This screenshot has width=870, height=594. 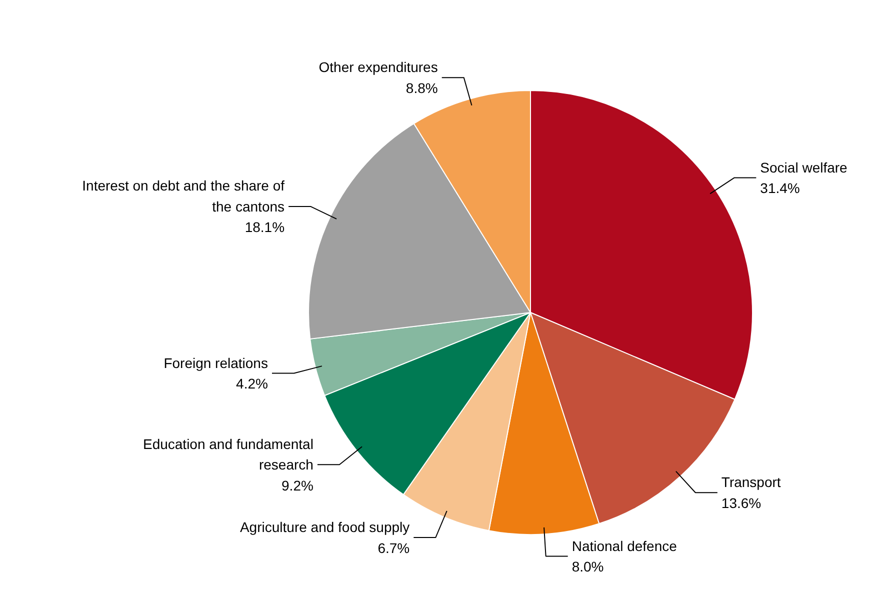 What do you see at coordinates (625, 546) in the screenshot?
I see `slice-label: National defence` at bounding box center [625, 546].